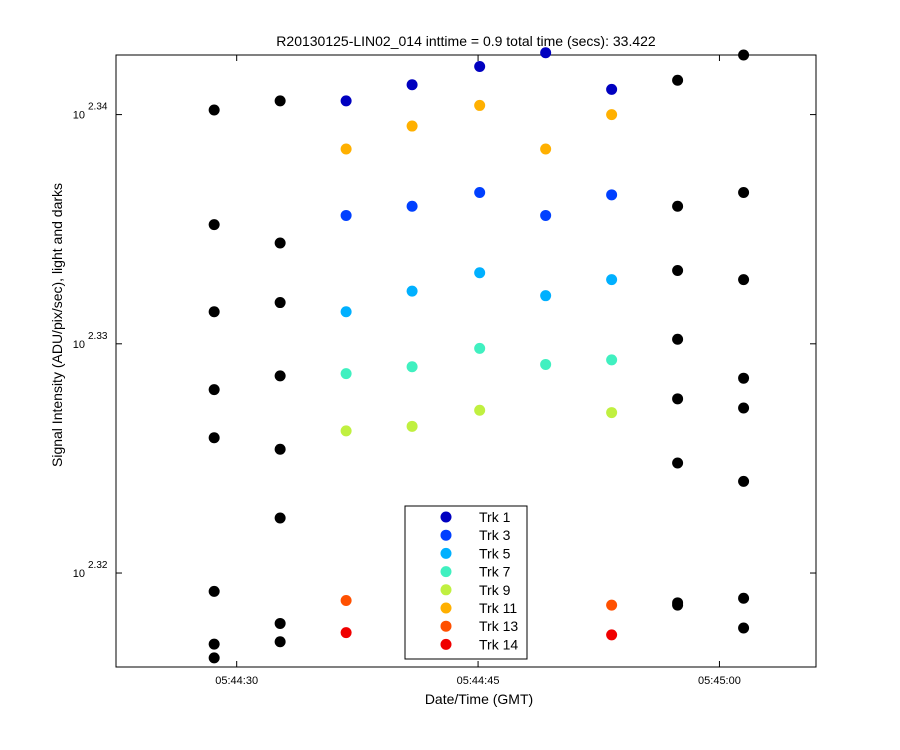  Describe the element at coordinates (495, 590) in the screenshot. I see `legend-label: Trk 9` at that location.